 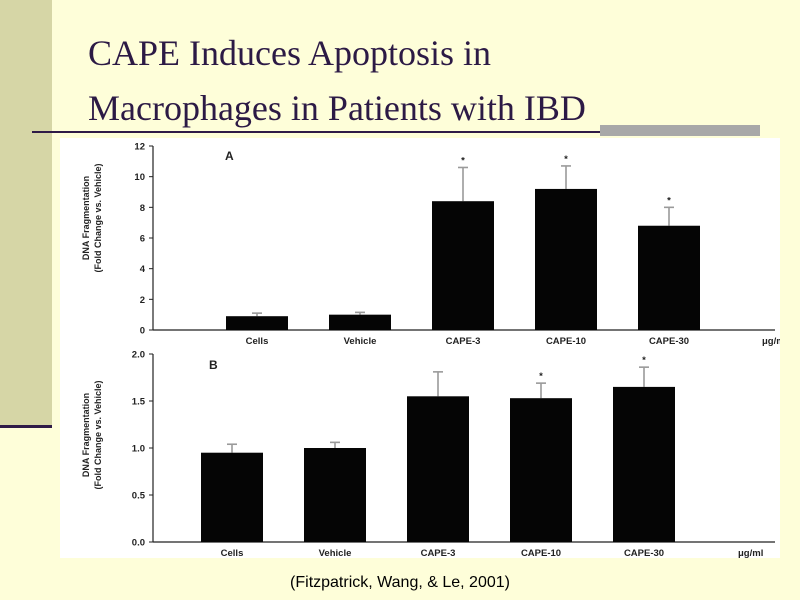 What do you see at coordinates (26, 426) in the screenshot?
I see `left-decor-line` at bounding box center [26, 426].